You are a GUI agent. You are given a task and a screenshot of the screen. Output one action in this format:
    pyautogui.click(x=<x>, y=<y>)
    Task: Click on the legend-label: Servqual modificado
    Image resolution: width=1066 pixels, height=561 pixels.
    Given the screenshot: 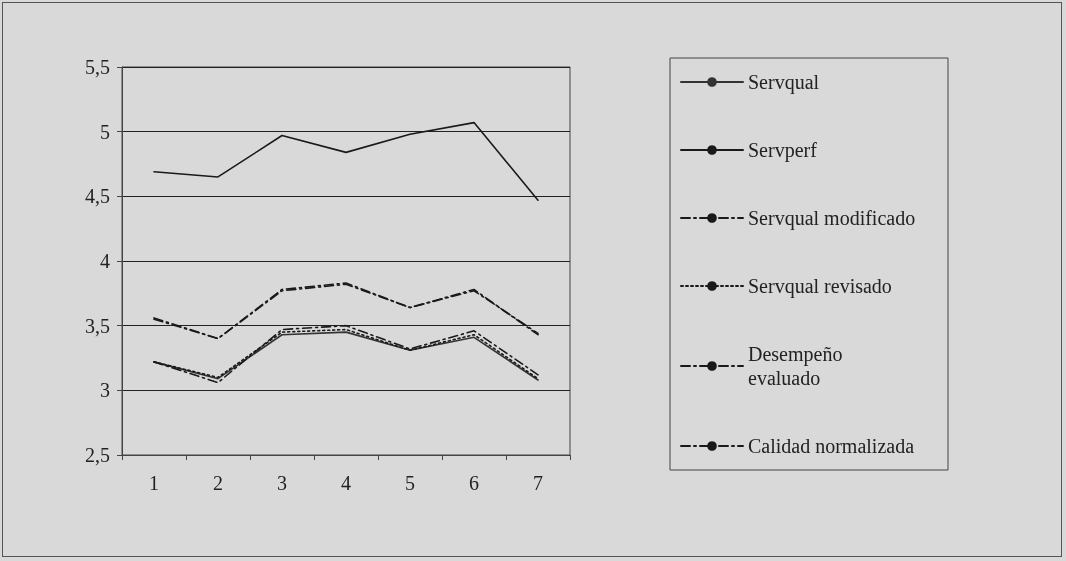 What is the action you would take?
    pyautogui.click(x=832, y=218)
    